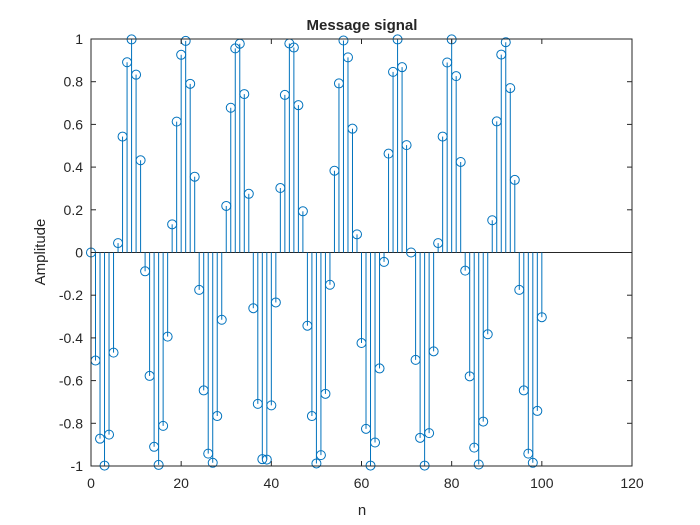 This screenshot has width=700, height=525. Describe the element at coordinates (77, 466) in the screenshot. I see `y-tick-label: -1` at that location.